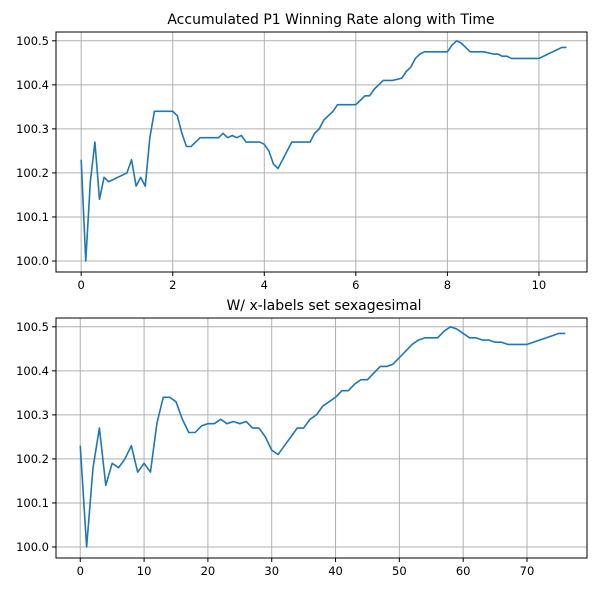 Image resolution: width=608 pixels, height=591 pixels. I want to click on x-tick-label: 70, so click(527, 571).